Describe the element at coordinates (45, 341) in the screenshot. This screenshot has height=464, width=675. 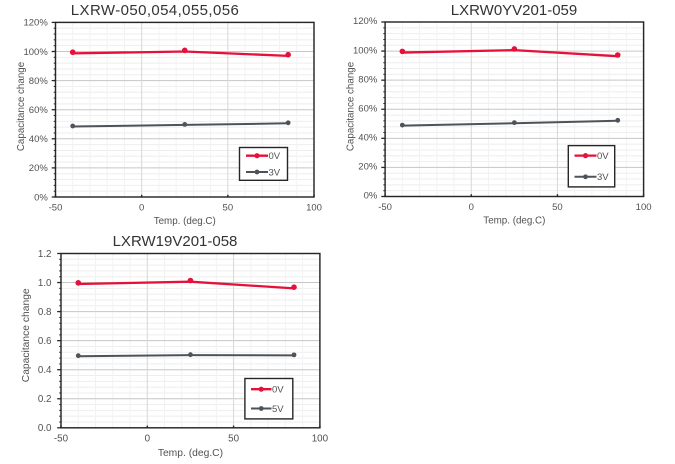
I see `svg-text: 0.6` at that location.